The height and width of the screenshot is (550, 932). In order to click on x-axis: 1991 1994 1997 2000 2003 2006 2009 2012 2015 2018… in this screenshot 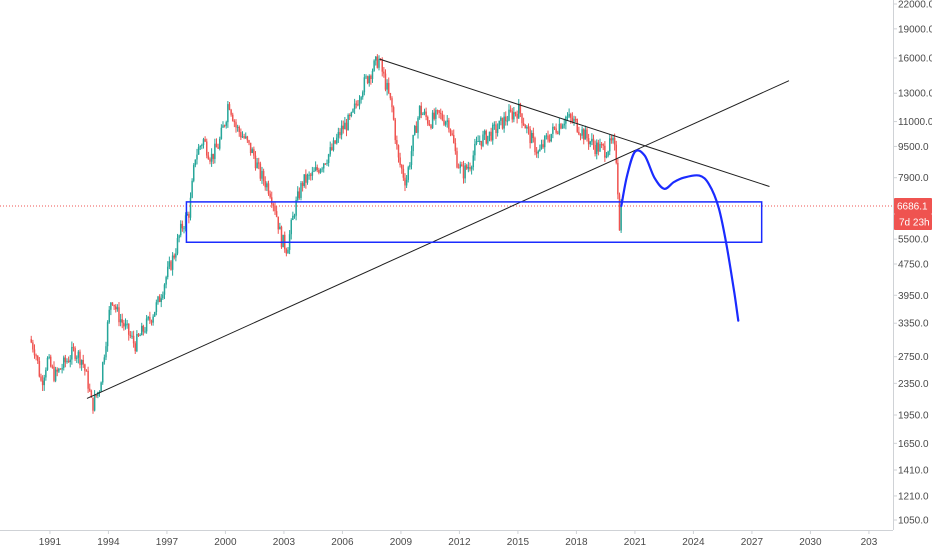, I will do `click(446, 539)`.